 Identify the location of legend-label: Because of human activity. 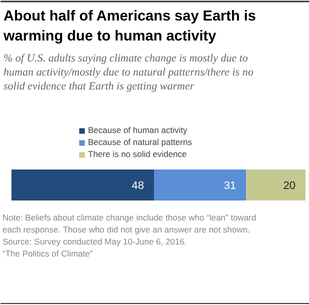
(138, 130).